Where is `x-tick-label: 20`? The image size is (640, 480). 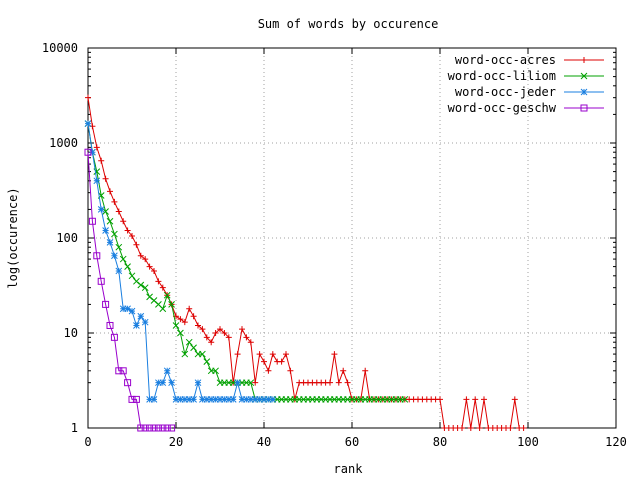 x-tick-label: 20 is located at coordinates (176, 442).